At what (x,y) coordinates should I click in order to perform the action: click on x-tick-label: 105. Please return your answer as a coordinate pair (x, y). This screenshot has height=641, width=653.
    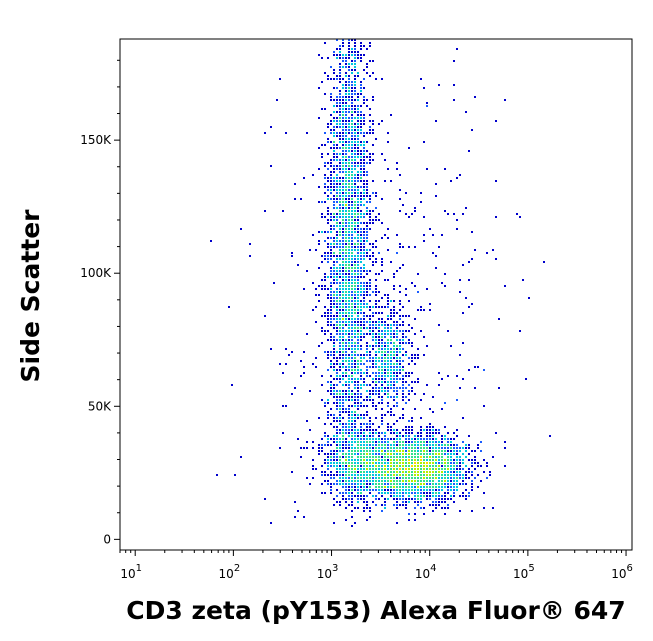
    Looking at the image, I should click on (524, 572).